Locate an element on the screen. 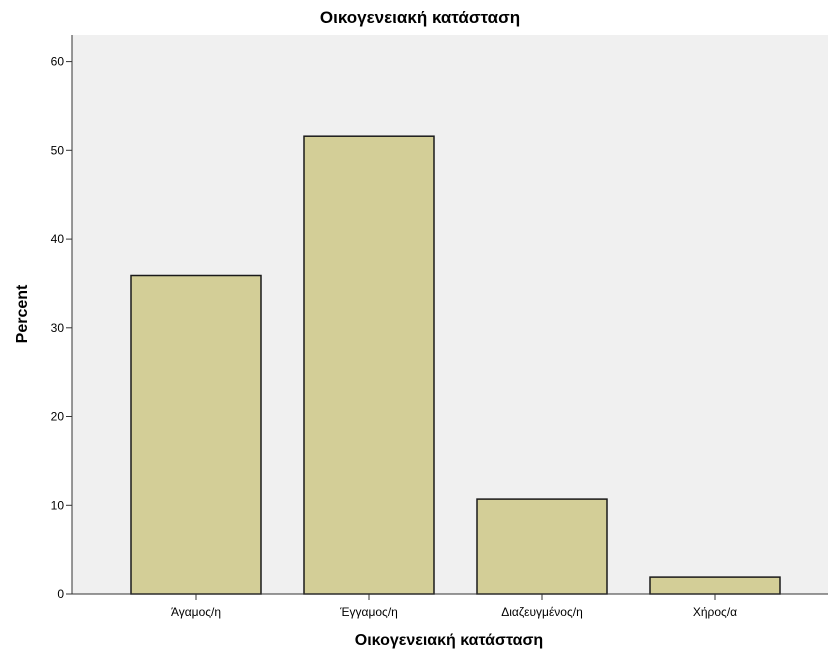  y-tick-label: 20 is located at coordinates (58, 417).